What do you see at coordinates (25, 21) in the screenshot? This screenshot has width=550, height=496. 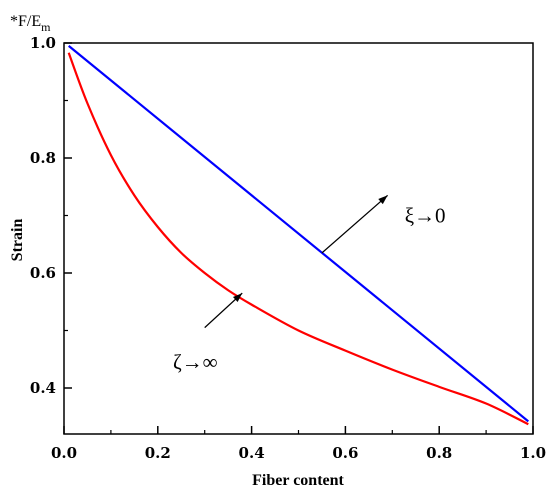 I see `y-unit-main: *F/E` at bounding box center [25, 21].